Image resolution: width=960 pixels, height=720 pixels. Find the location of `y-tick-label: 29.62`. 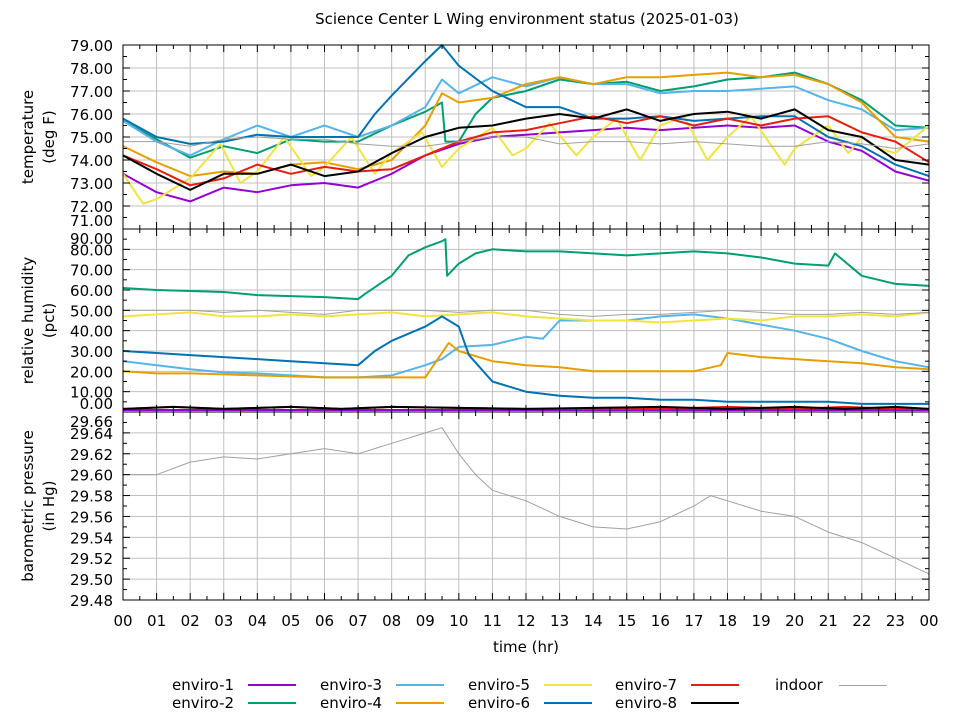

y-tick-label: 29.62 is located at coordinates (91, 455).